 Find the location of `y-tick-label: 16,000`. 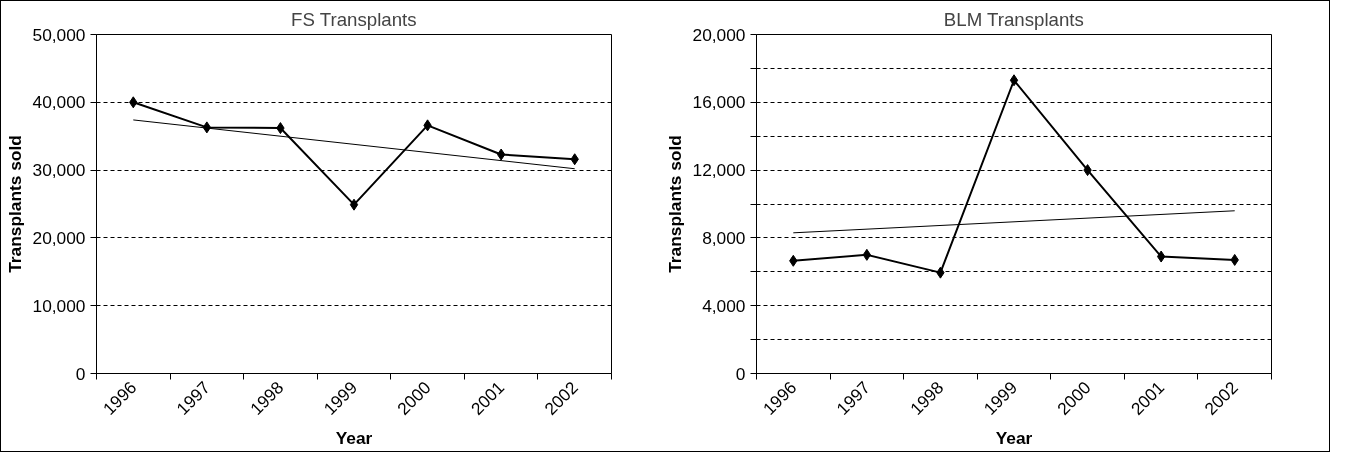

y-tick-label: 16,000 is located at coordinates (719, 102).